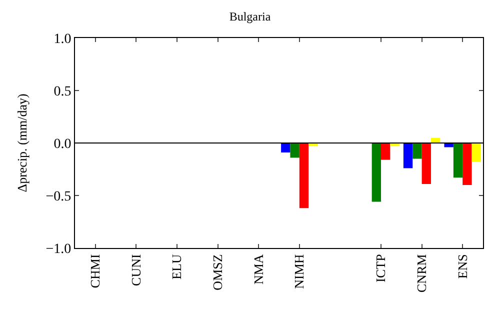 This screenshot has width=500, height=320. What do you see at coordinates (59, 249) in the screenshot?
I see `y-tick-label: −1.0` at bounding box center [59, 249].